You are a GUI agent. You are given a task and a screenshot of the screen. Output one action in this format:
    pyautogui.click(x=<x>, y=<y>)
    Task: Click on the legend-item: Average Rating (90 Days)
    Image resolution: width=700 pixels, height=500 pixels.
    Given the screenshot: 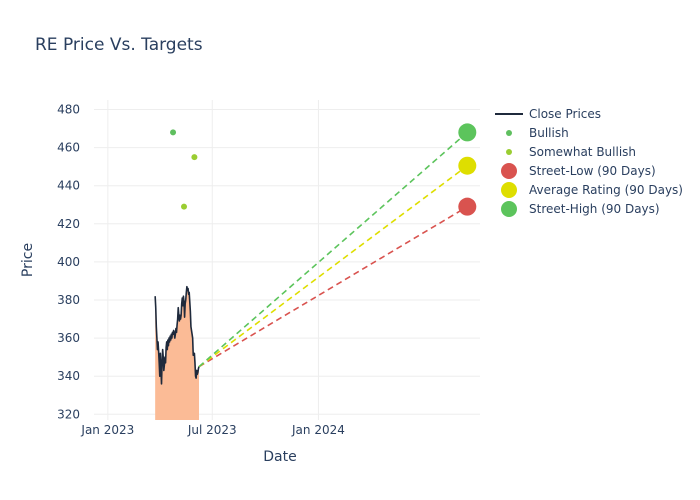 What is the action you would take?
    pyautogui.click(x=592, y=190)
    